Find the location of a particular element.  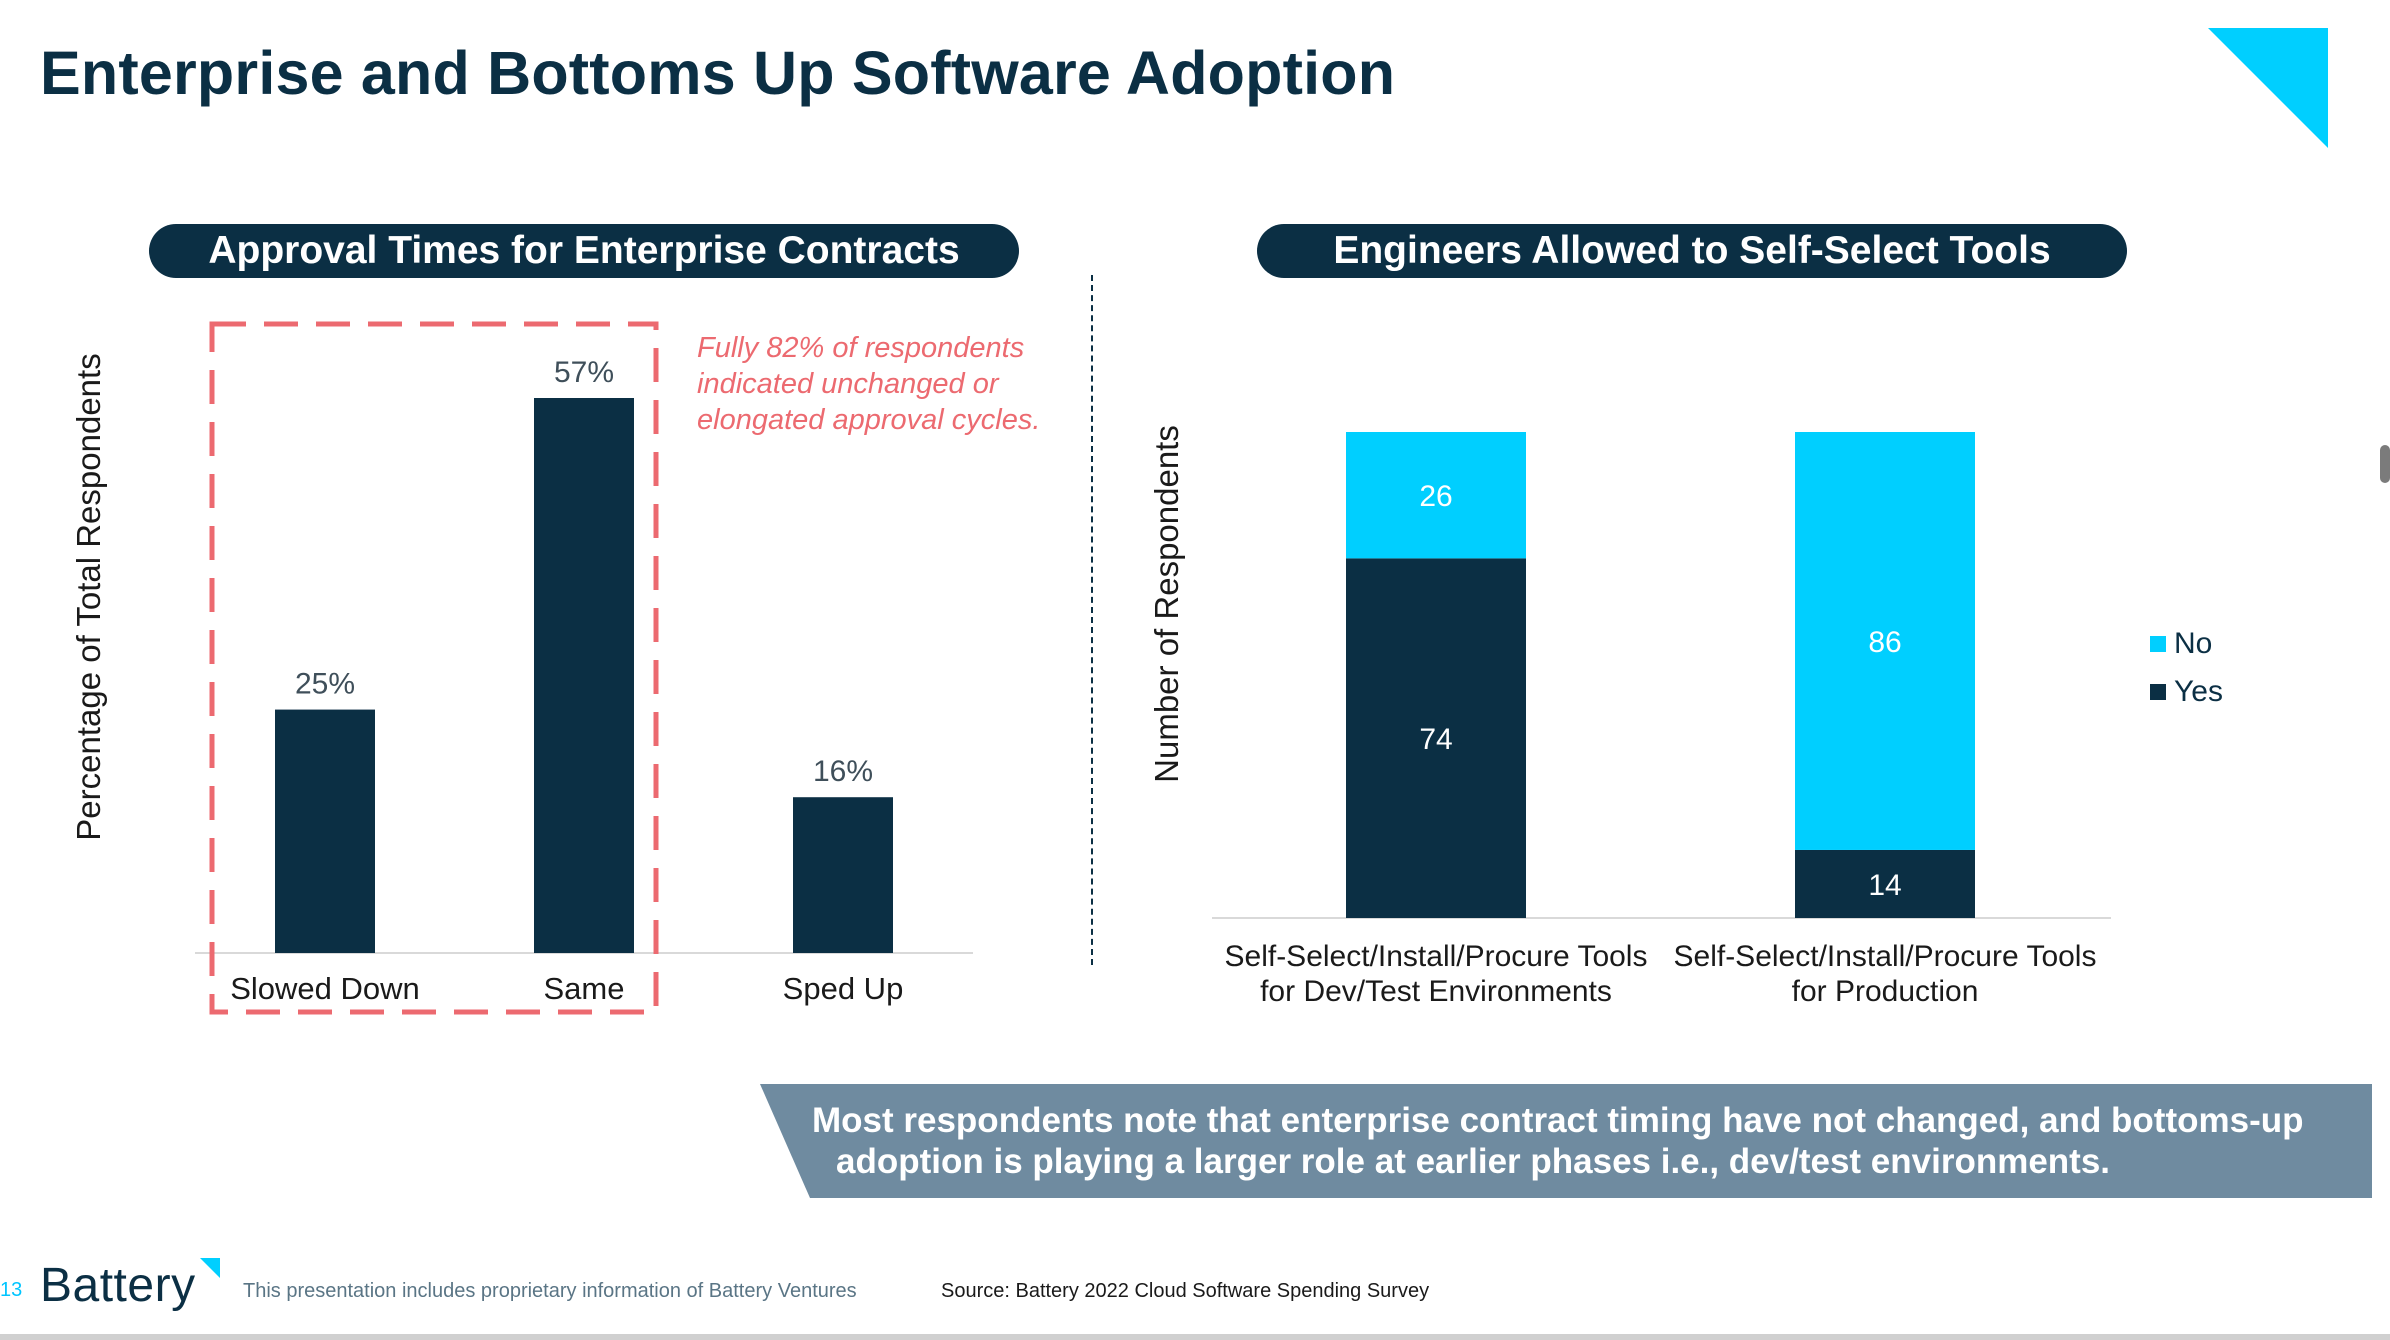

stacked-bar-0-no is located at coordinates (1436, 495).